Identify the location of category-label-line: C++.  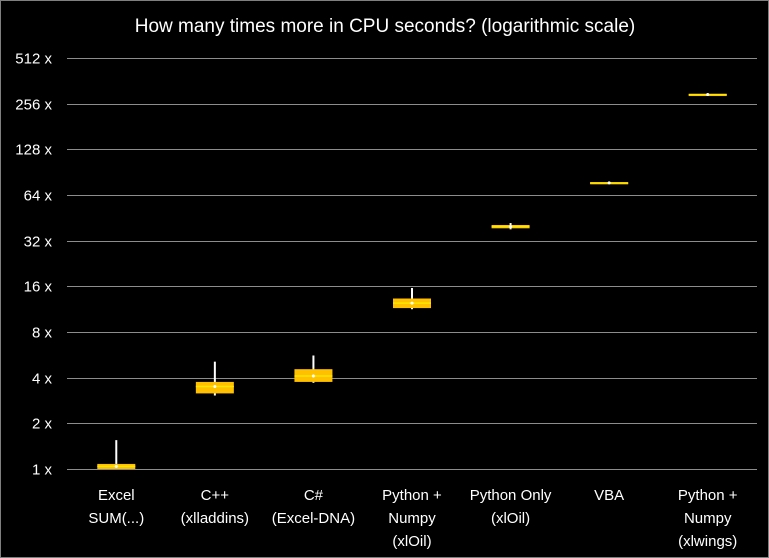
(215, 495).